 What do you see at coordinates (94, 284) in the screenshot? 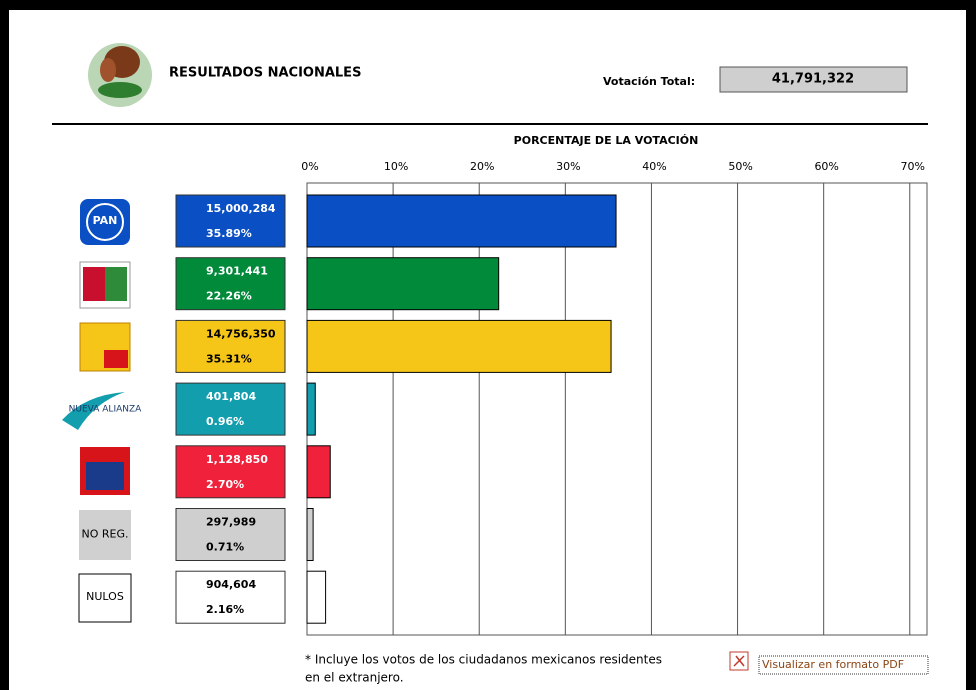
I see `logo-pri-a` at bounding box center [94, 284].